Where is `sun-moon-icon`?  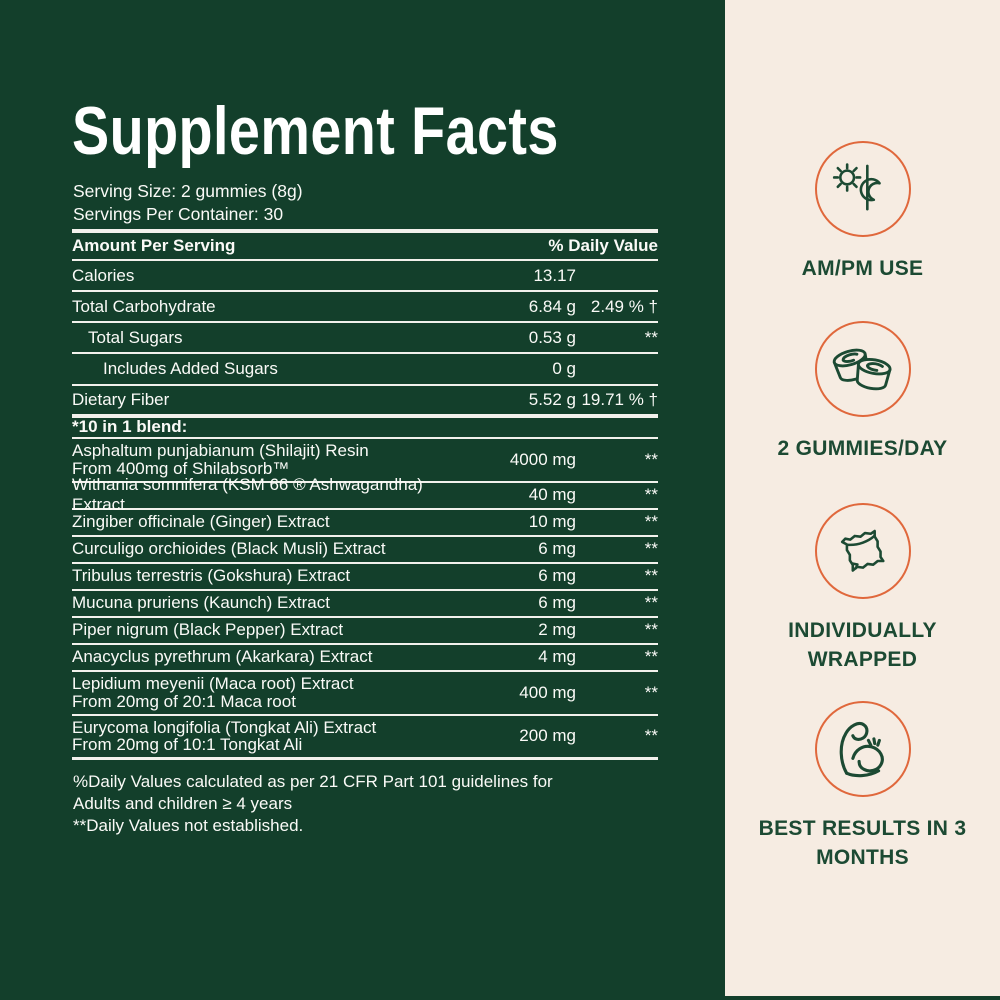
sun-moon-icon is located at coordinates (862, 189).